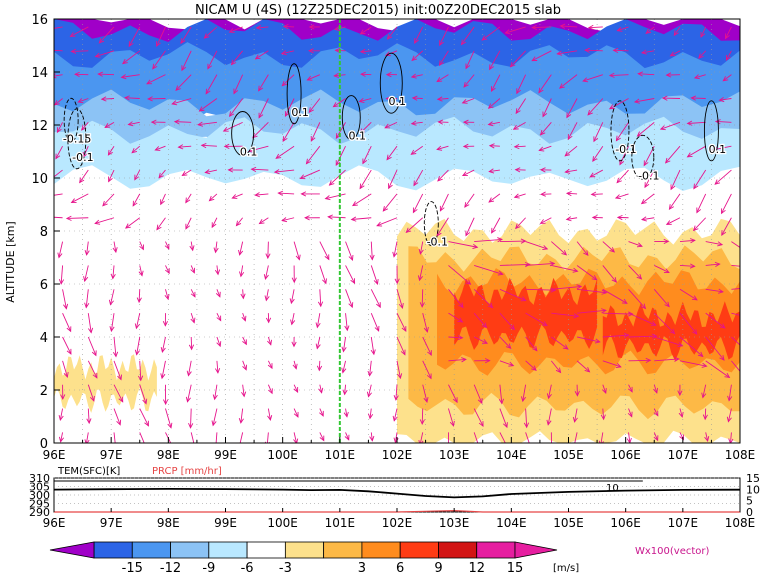 The image size is (767, 575). Describe the element at coordinates (82, 157) in the screenshot. I see `contour-label: -0.1` at that location.